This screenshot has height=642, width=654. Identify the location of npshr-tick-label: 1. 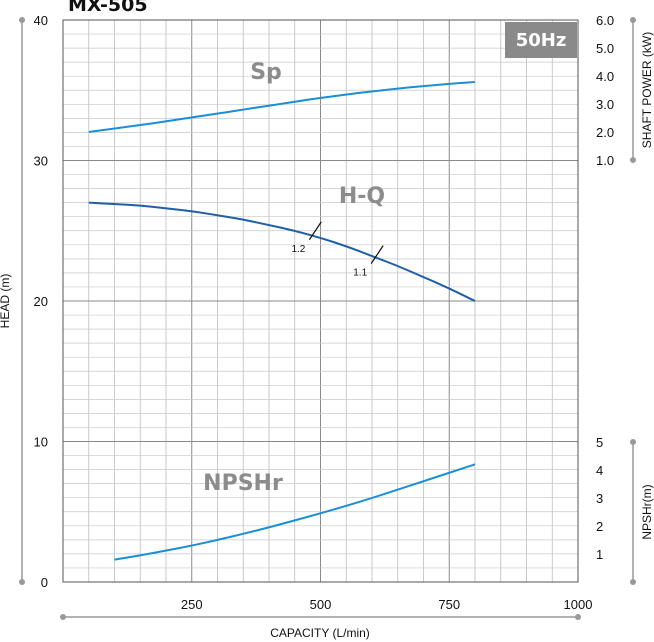
(599, 554).